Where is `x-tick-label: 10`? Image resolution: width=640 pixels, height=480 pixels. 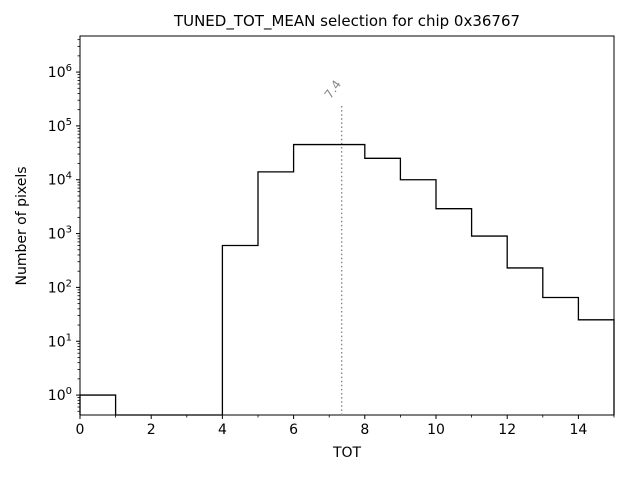
x-tick-label: 10 is located at coordinates (436, 430).